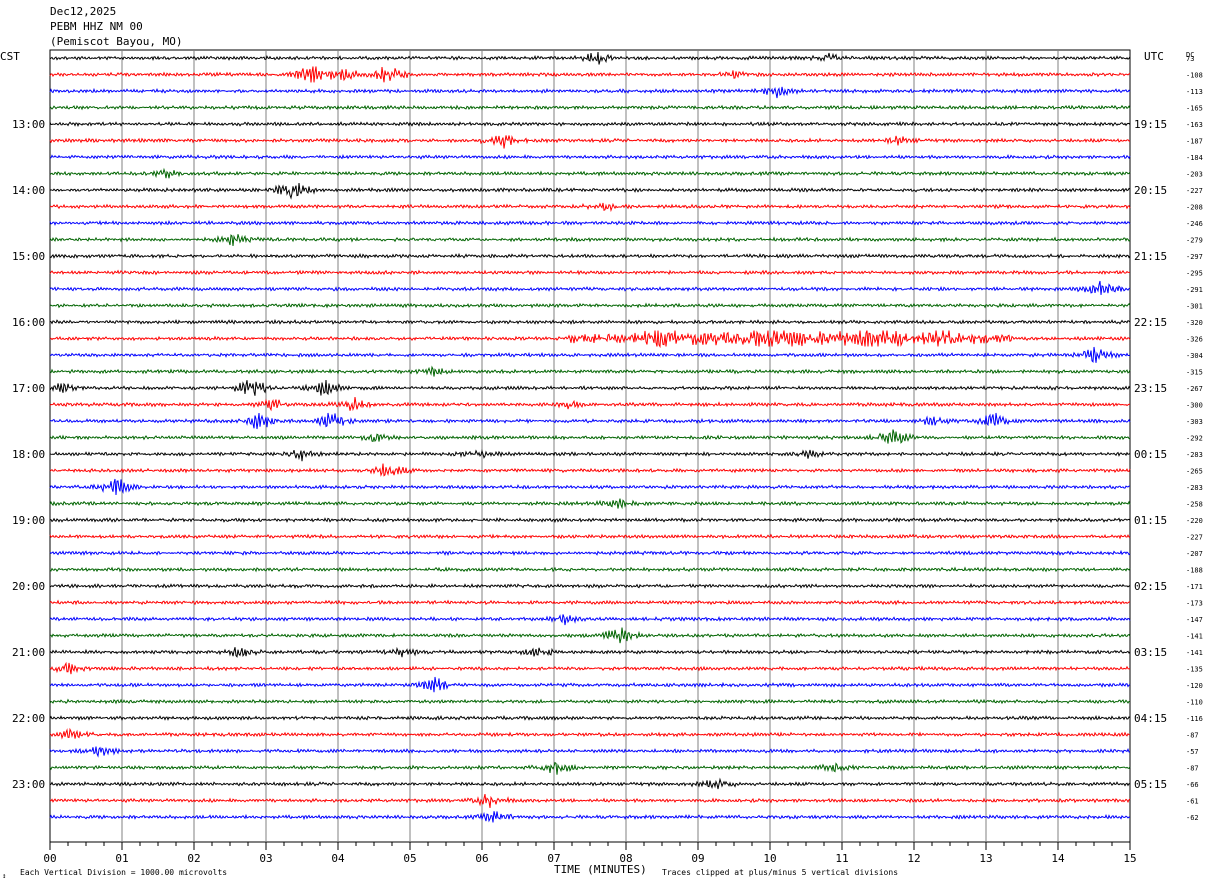  I want to click on dc-offset-label: -207, so click(1194, 554).